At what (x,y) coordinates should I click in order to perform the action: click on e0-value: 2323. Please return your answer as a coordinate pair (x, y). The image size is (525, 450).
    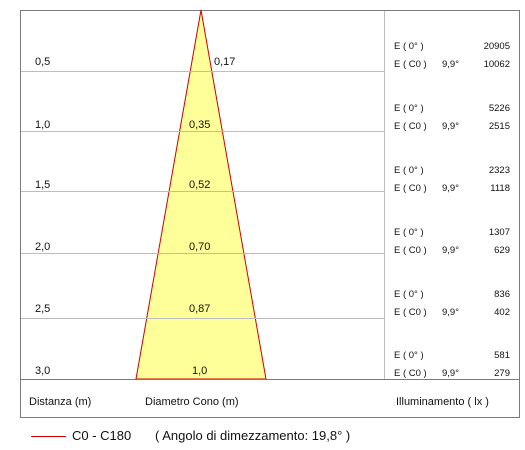
    Looking at the image, I should click on (499, 170).